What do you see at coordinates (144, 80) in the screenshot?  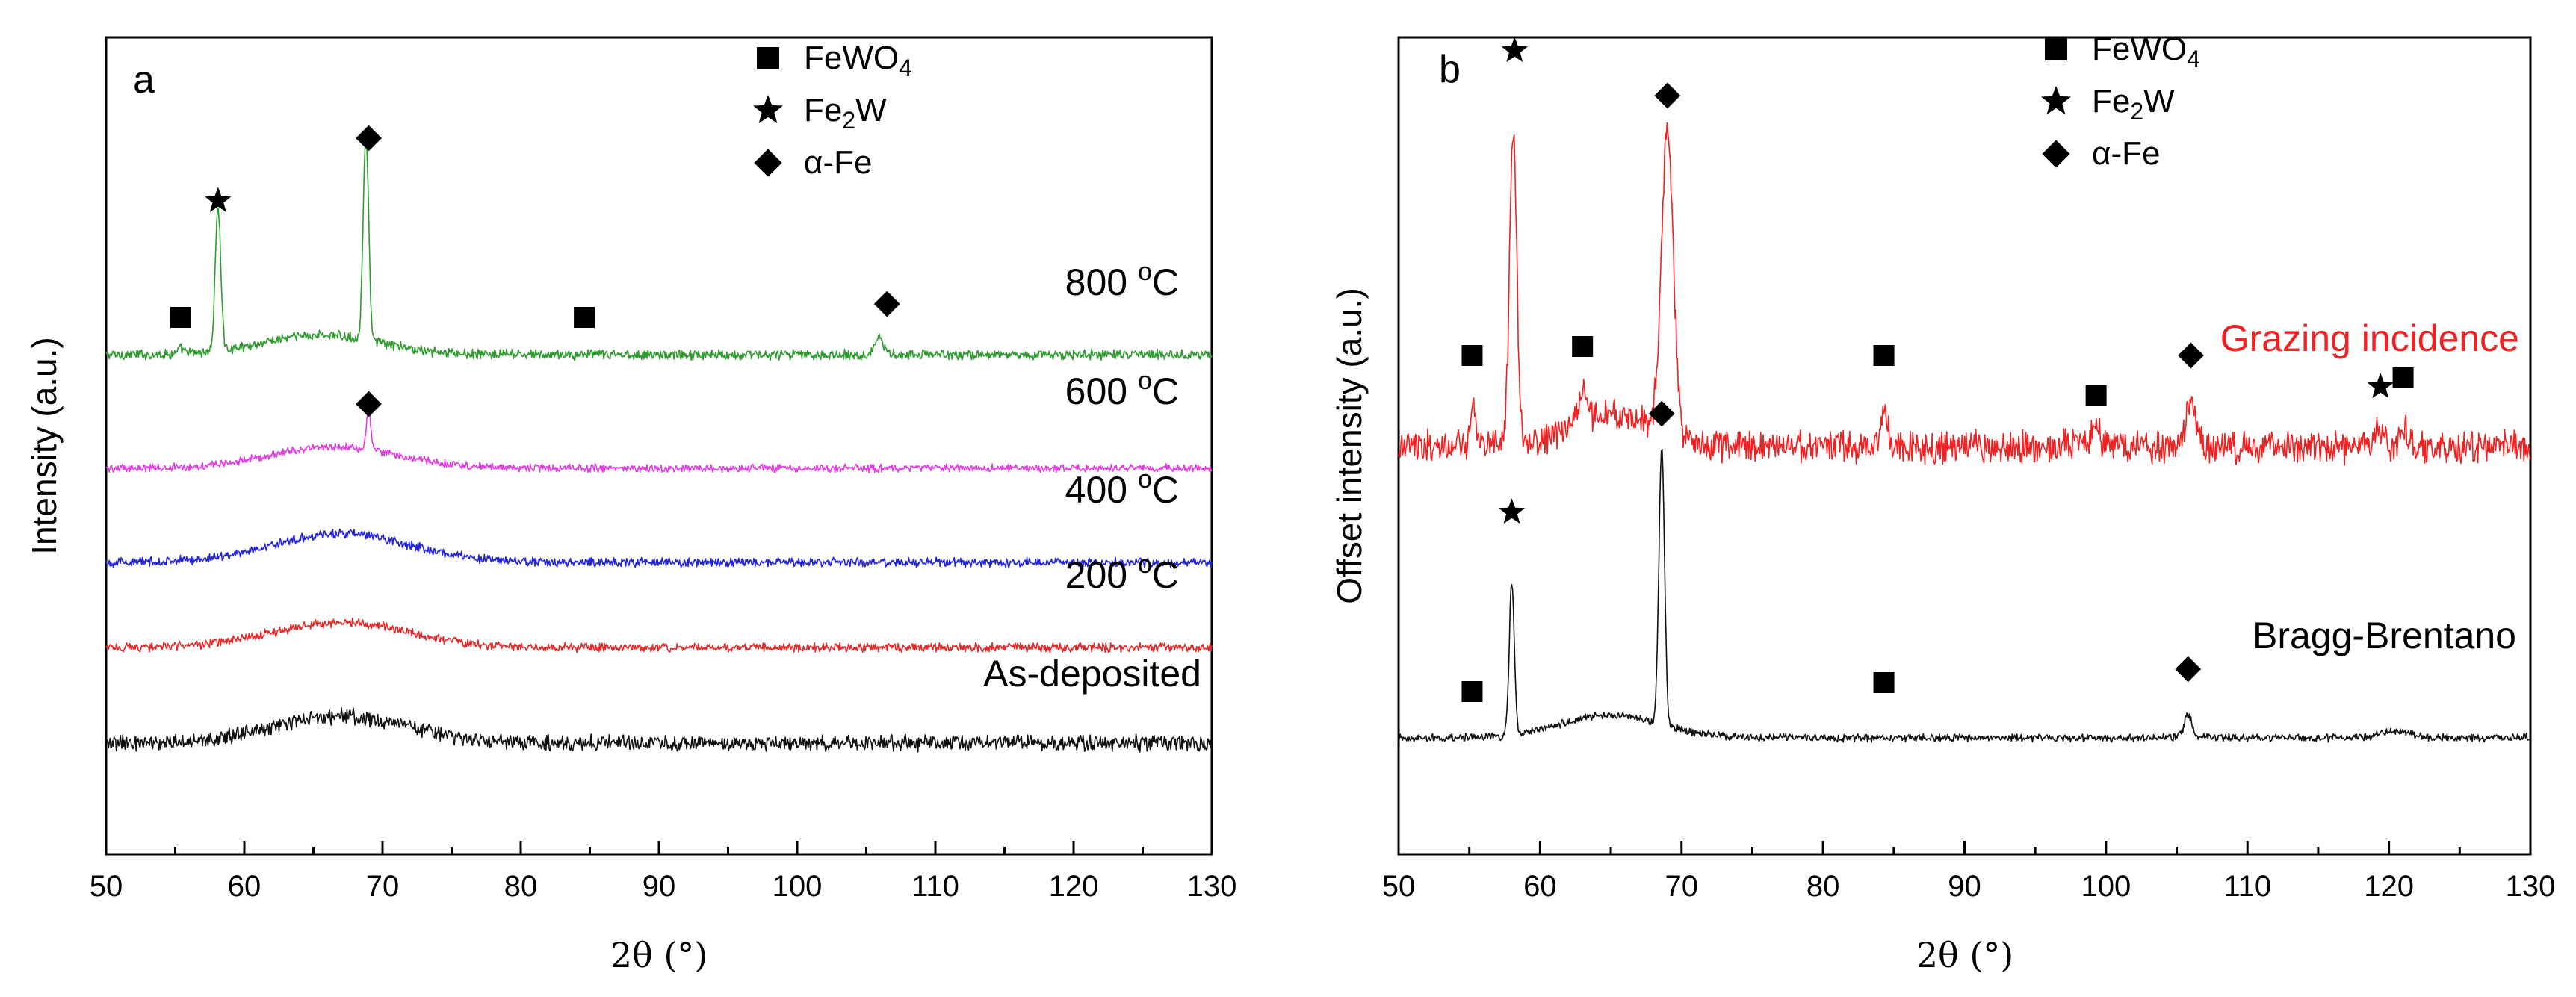 I see `panel-a-letter: a` at bounding box center [144, 80].